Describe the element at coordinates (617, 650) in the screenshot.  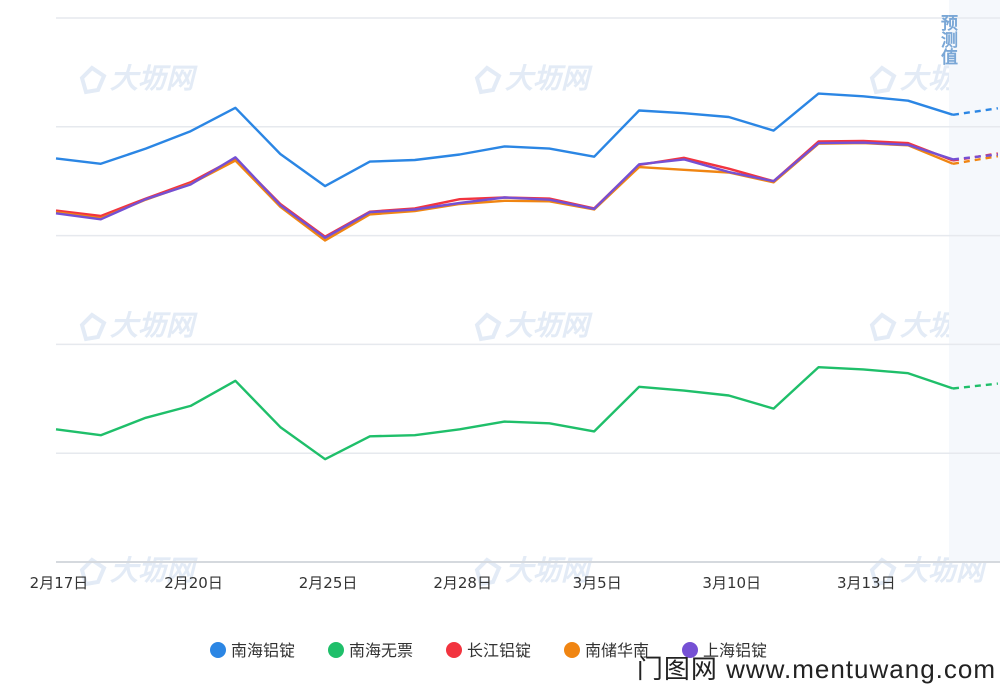
I see `legend-label-3: 南储华南` at that location.